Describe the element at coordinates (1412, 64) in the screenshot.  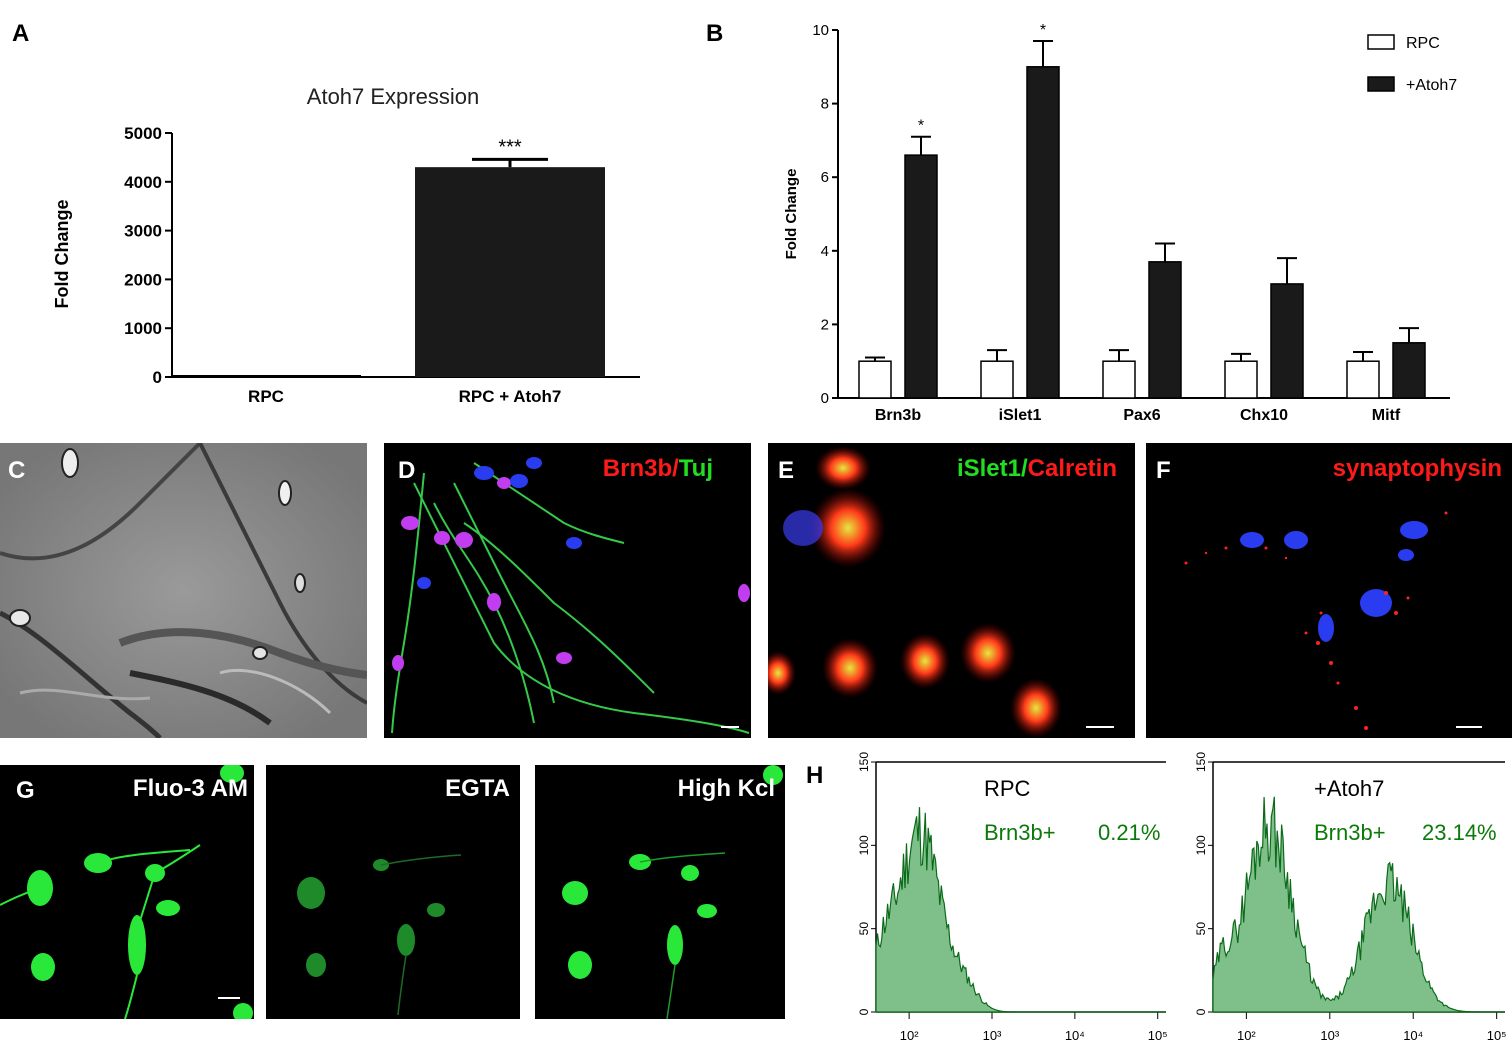
I see `chart-b-legend: RPC +Atoh7` at that location.